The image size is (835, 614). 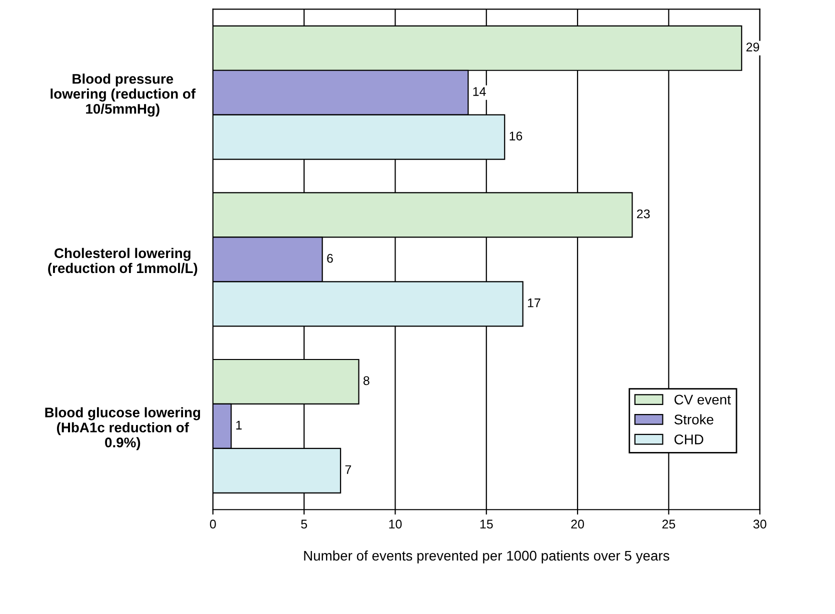 What do you see at coordinates (330, 258) in the screenshot?
I see `data-label: 6` at bounding box center [330, 258].